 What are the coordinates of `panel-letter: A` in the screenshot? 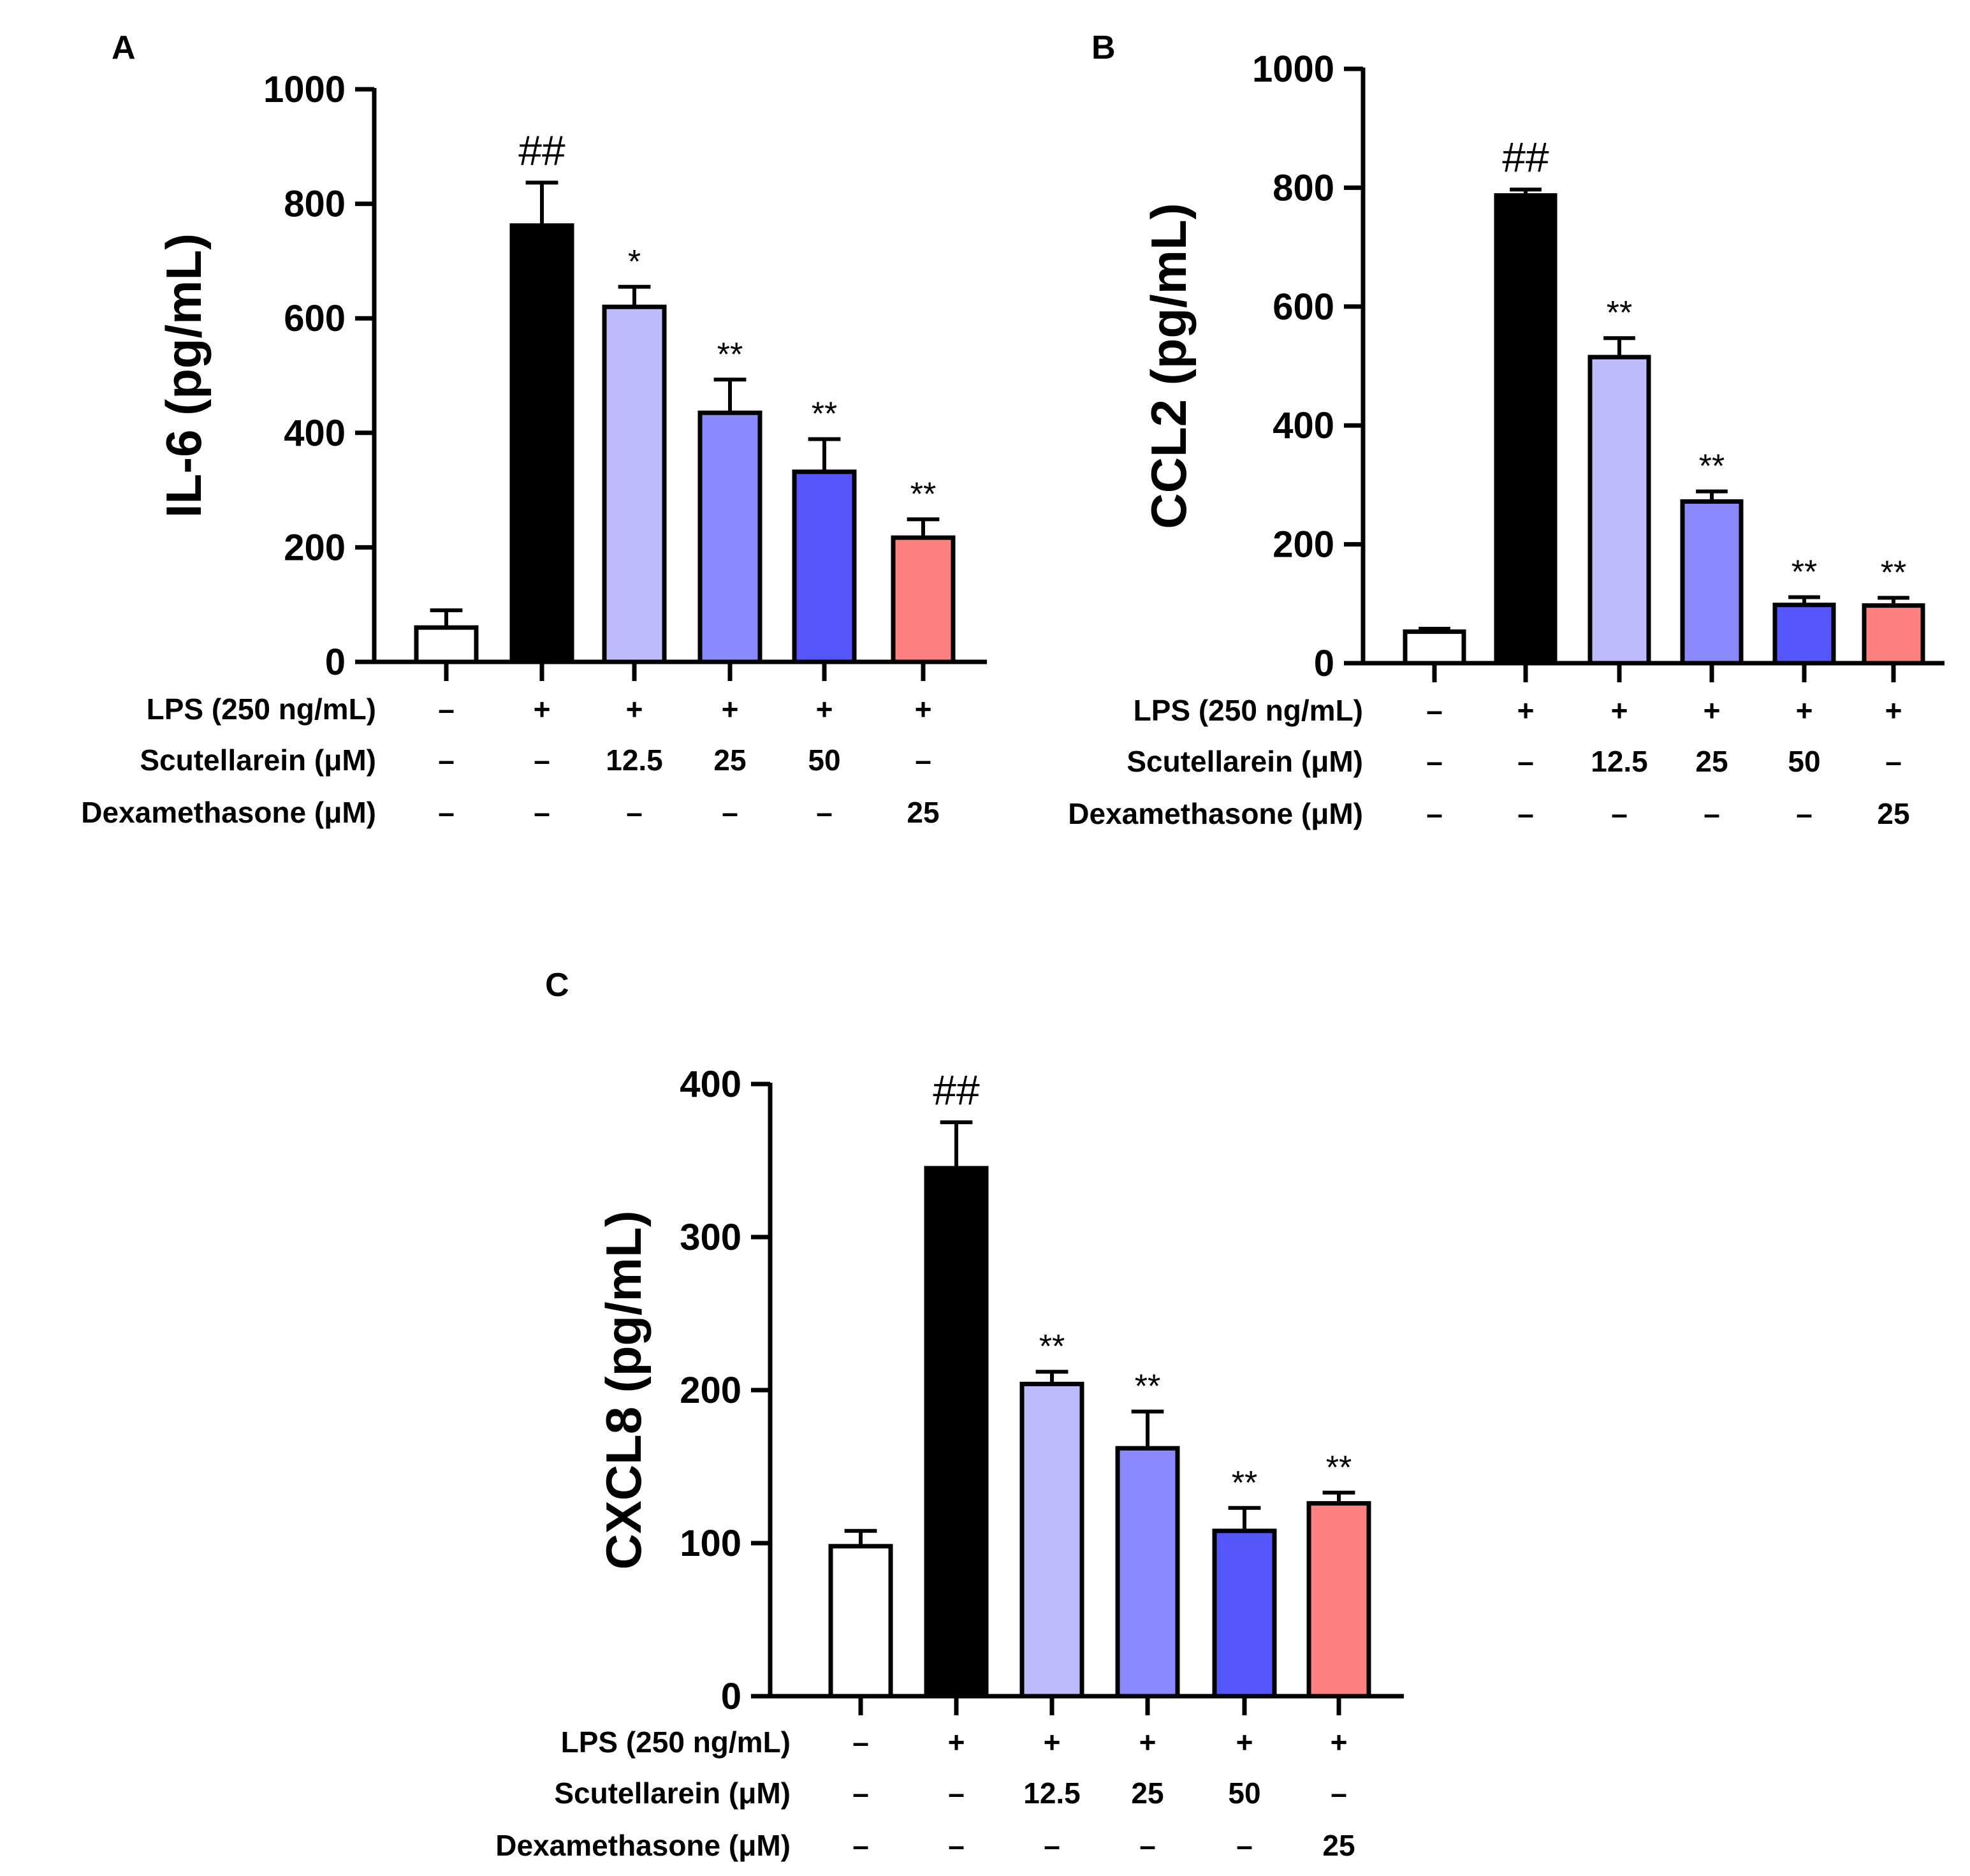 It's located at (124, 47).